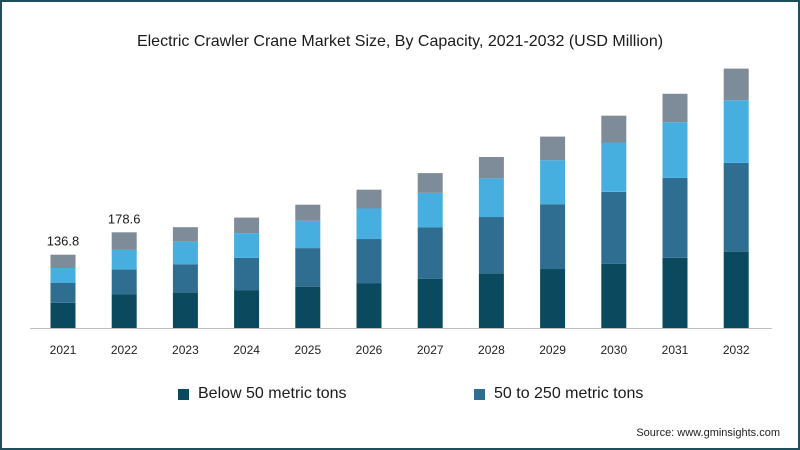 The height and width of the screenshot is (450, 800). Describe the element at coordinates (553, 148) in the screenshot. I see `bar-segment-2029-s3` at that location.